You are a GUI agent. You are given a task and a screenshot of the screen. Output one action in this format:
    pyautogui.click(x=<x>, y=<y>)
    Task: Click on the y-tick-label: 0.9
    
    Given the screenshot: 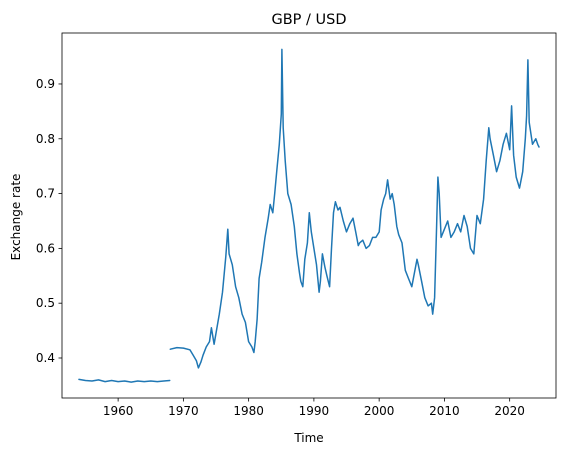 What is the action you would take?
    pyautogui.click(x=45, y=84)
    